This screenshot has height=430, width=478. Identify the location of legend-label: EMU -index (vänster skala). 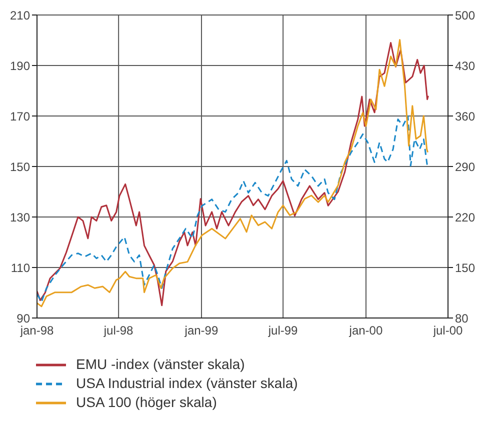
(160, 364).